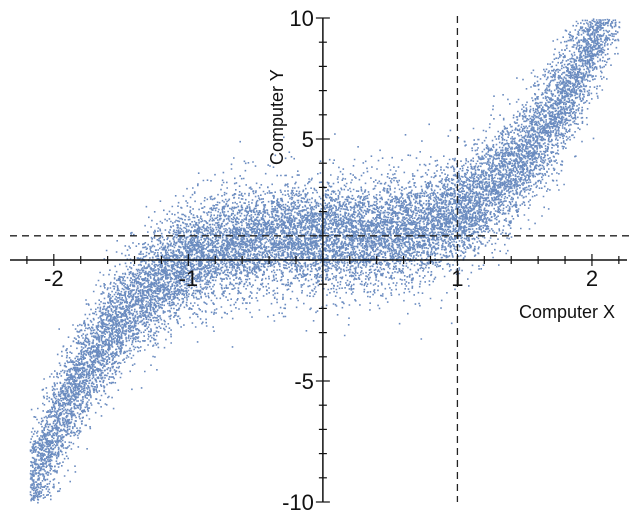 The width and height of the screenshot is (635, 516). What do you see at coordinates (457, 278) in the screenshot?
I see `x-tick-label: 1` at bounding box center [457, 278].